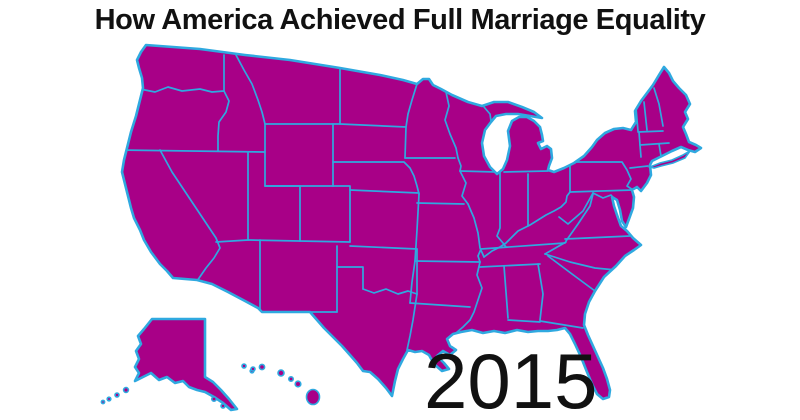 The height and width of the screenshot is (420, 800). What do you see at coordinates (285, 384) in the screenshot?
I see `hawaii-shape` at bounding box center [285, 384].